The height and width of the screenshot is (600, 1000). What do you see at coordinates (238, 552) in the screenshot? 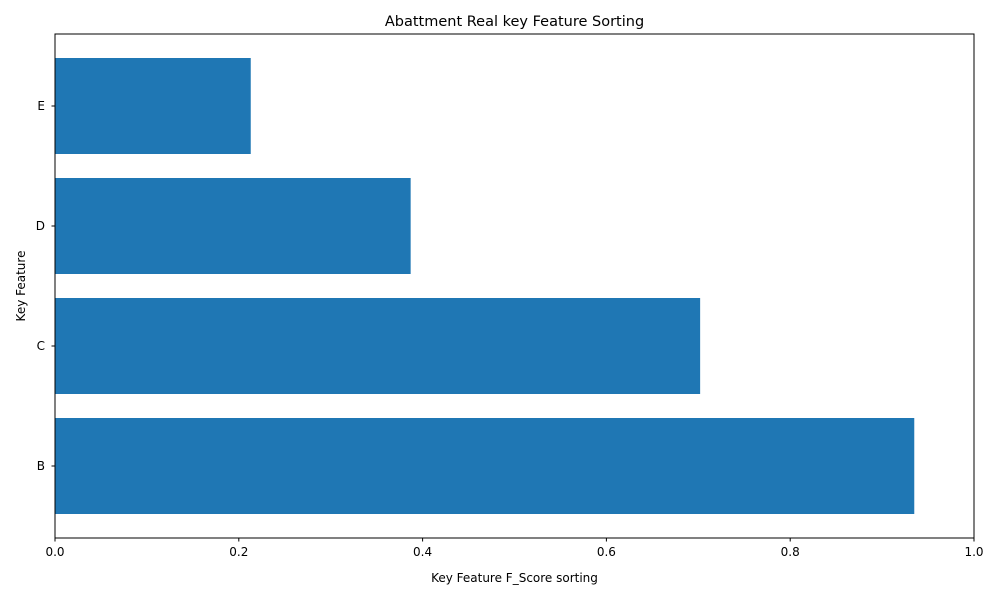
I see `x-tick-label: 0.2` at bounding box center [238, 552].